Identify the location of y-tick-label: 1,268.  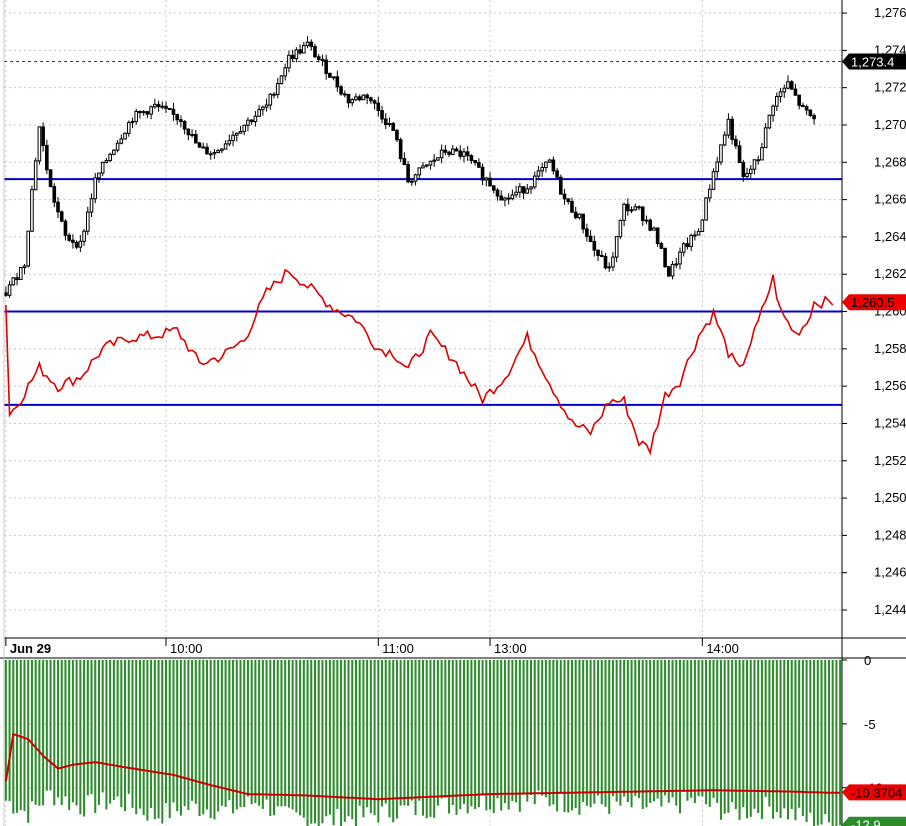
(890, 161).